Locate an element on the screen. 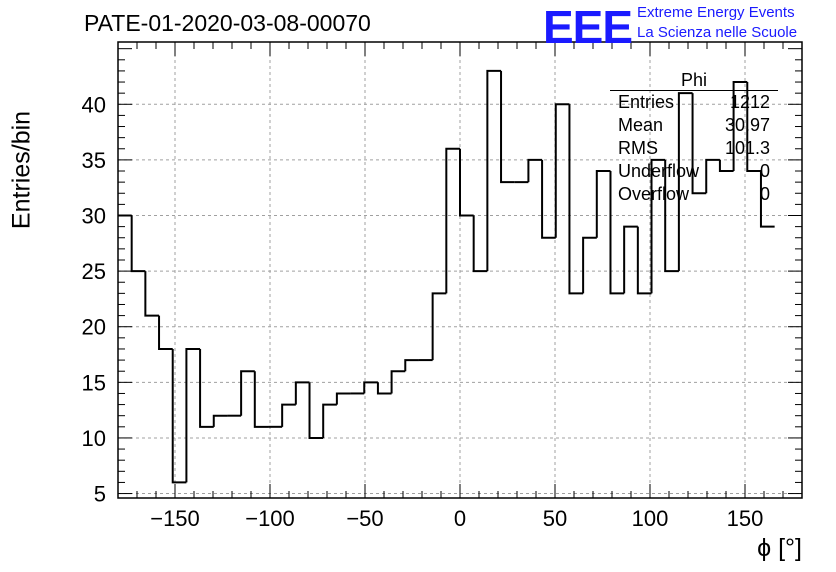  x-tick-label: 50 is located at coordinates (555, 518).